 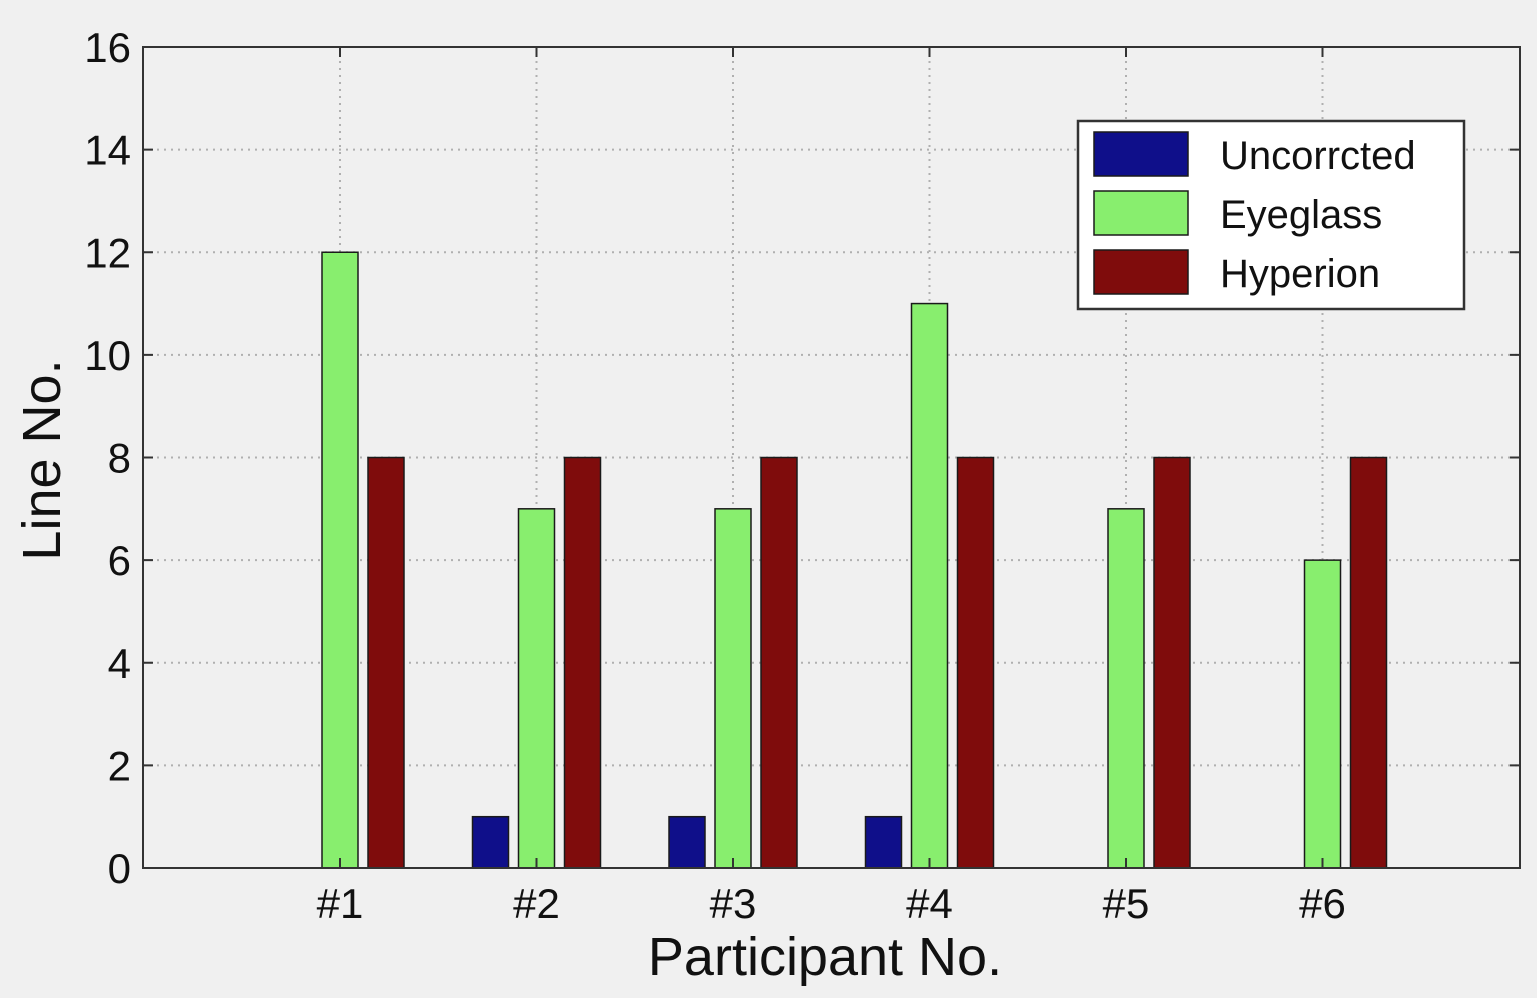 What do you see at coordinates (107, 355) in the screenshot?
I see `y-tick-label: 10` at bounding box center [107, 355].